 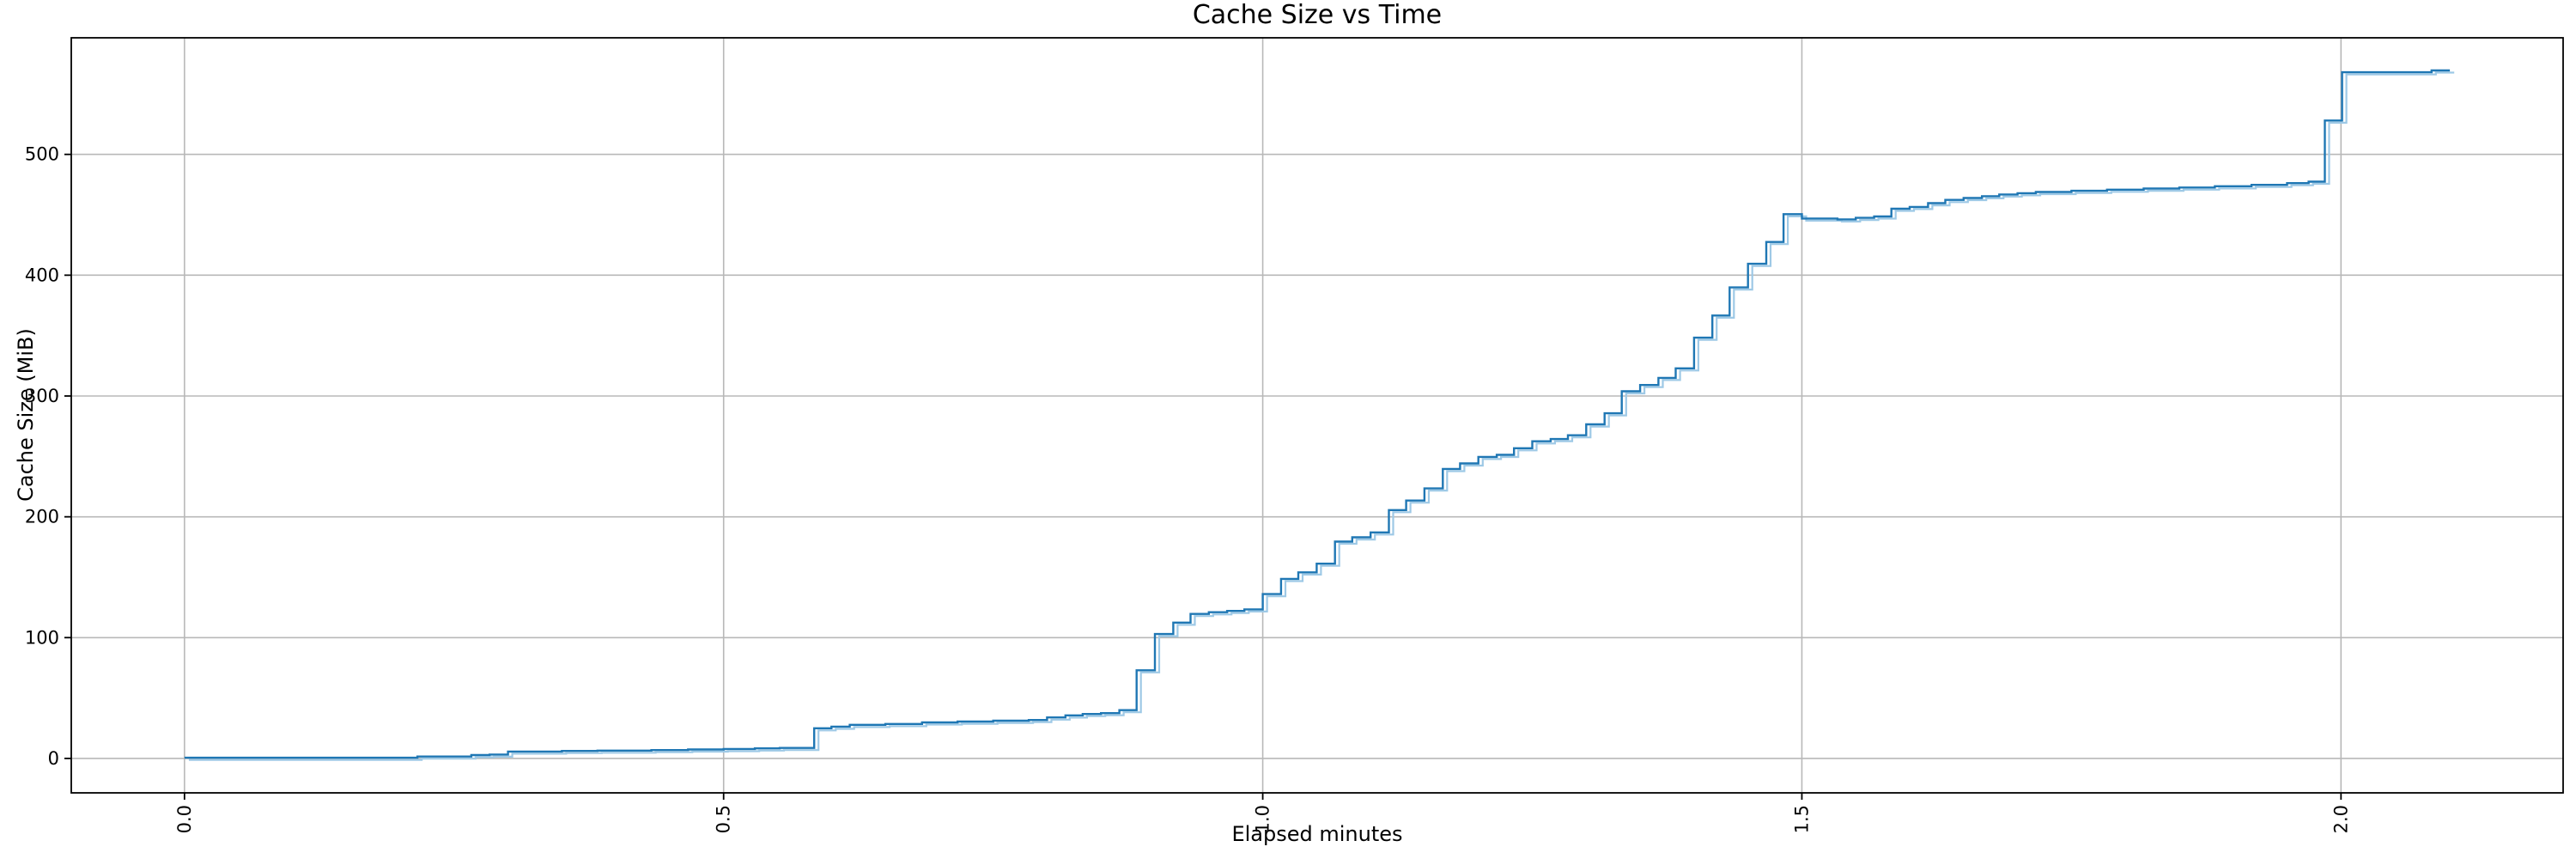 What do you see at coordinates (185, 819) in the screenshot?
I see `x-tick-label: 0.0` at bounding box center [185, 819].